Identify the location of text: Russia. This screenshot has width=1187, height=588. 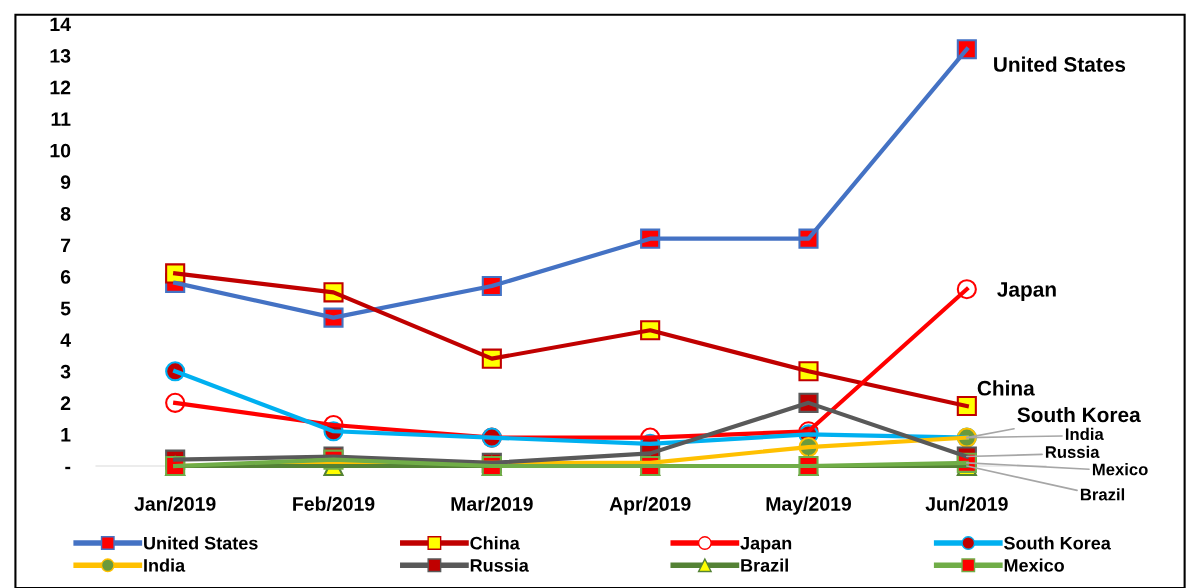
(1072, 451).